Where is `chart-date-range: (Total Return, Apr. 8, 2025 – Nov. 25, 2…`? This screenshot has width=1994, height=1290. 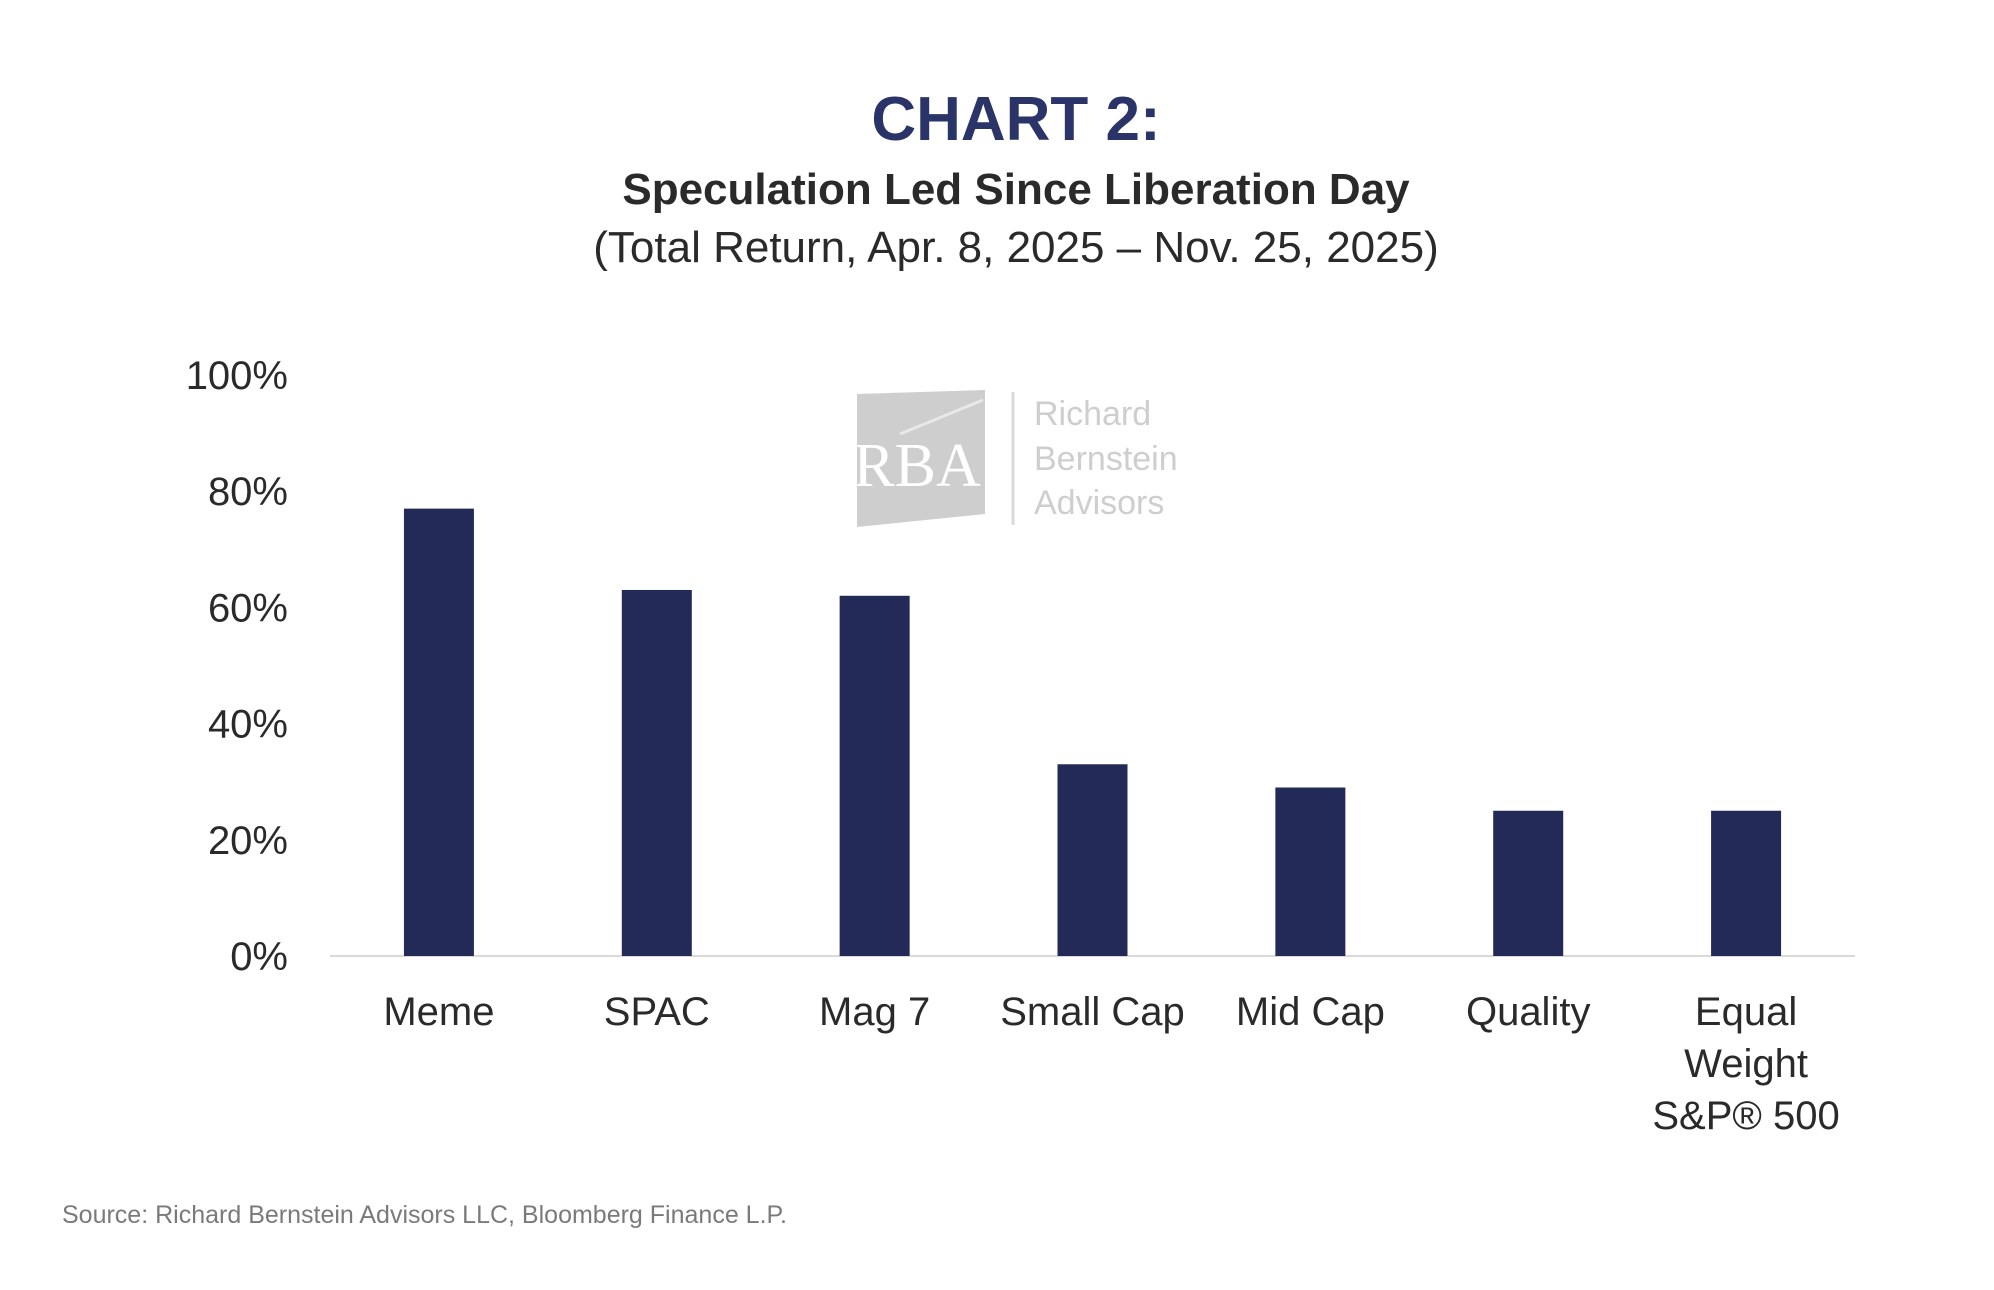 chart-date-range: (Total Return, Apr. 8, 2025 – Nov. 25, 2… is located at coordinates (1015, 247).